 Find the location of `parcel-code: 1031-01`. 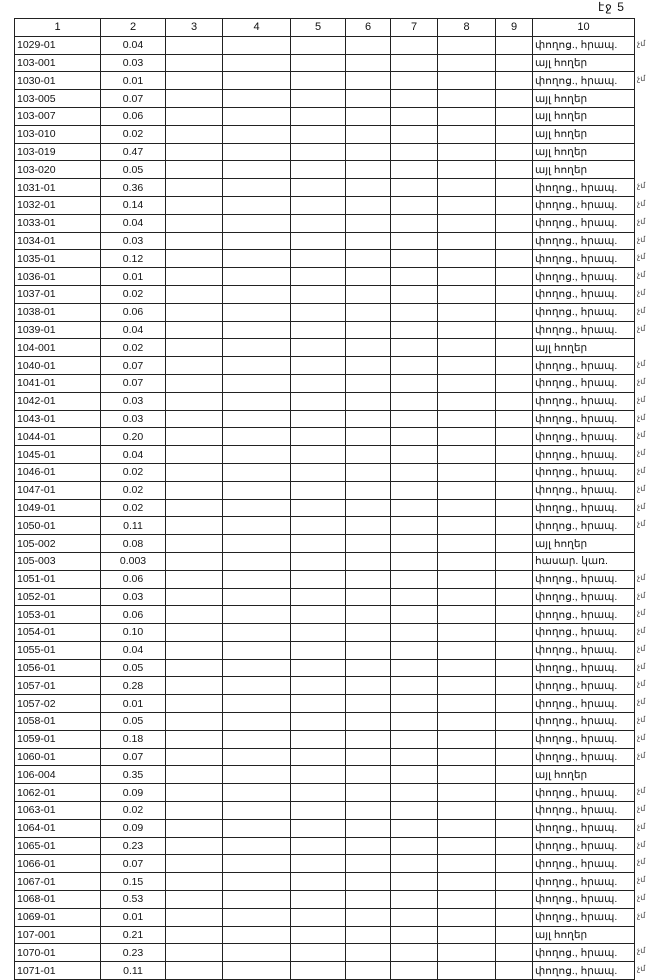

parcel-code: 1031-01 is located at coordinates (57, 187).